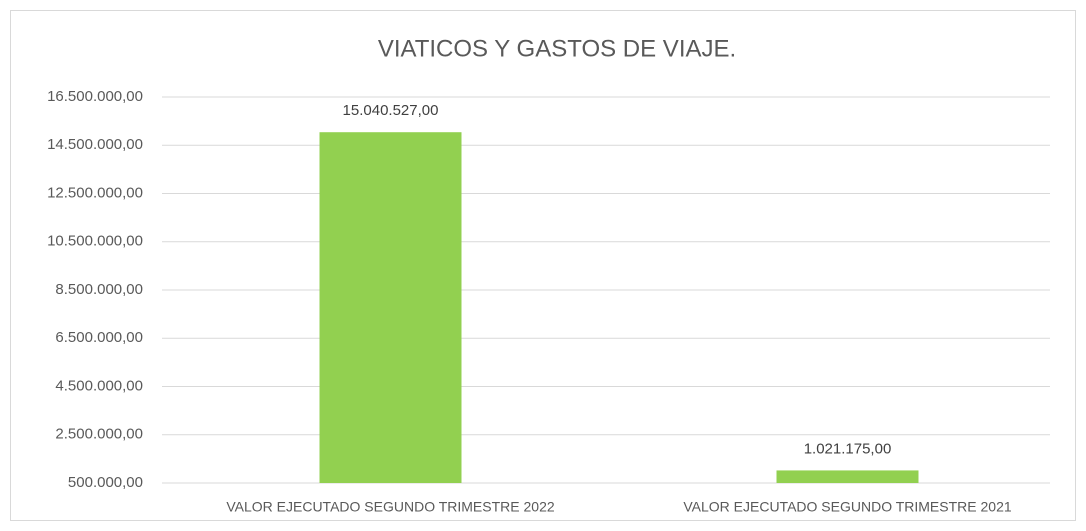 The height and width of the screenshot is (531, 1086). Describe the element at coordinates (391, 110) in the screenshot. I see `value-label: 15.040.527,00` at that location.